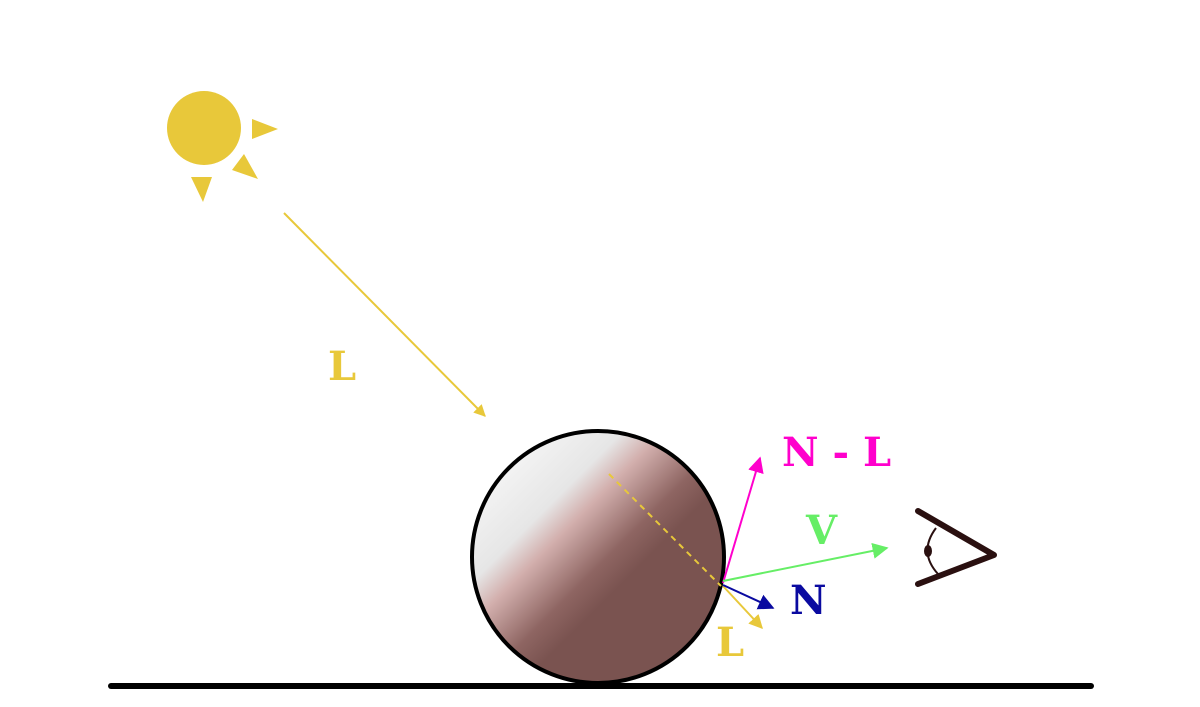 The width and height of the screenshot is (1200, 707). What do you see at coordinates (743, 520) in the screenshot?
I see `n-minus-l-arrow` at bounding box center [743, 520].